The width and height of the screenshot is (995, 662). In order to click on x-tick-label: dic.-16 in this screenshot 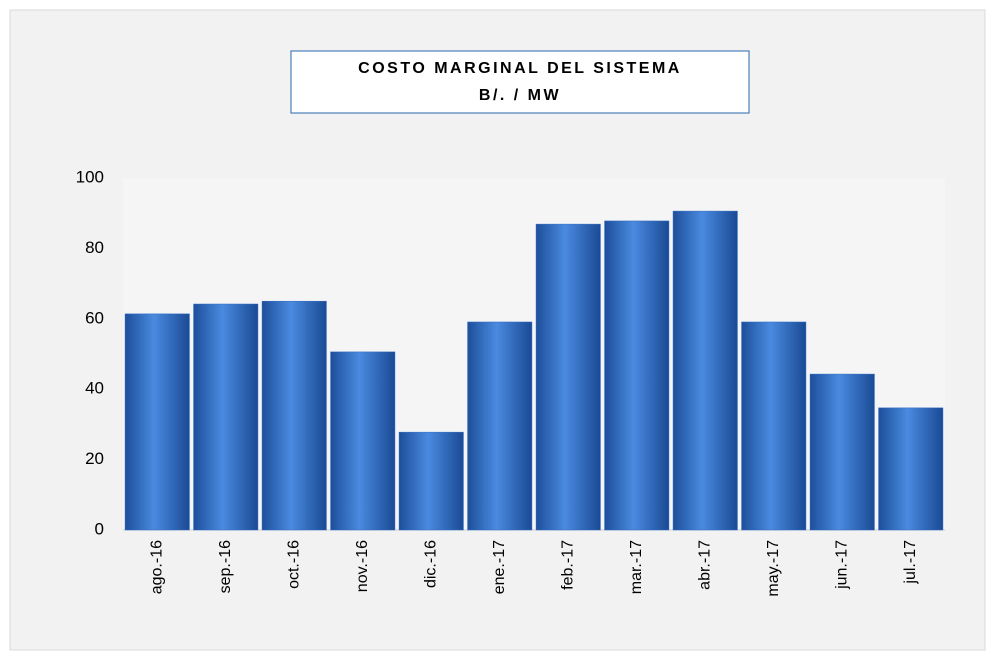, I will do `click(430, 564)`.